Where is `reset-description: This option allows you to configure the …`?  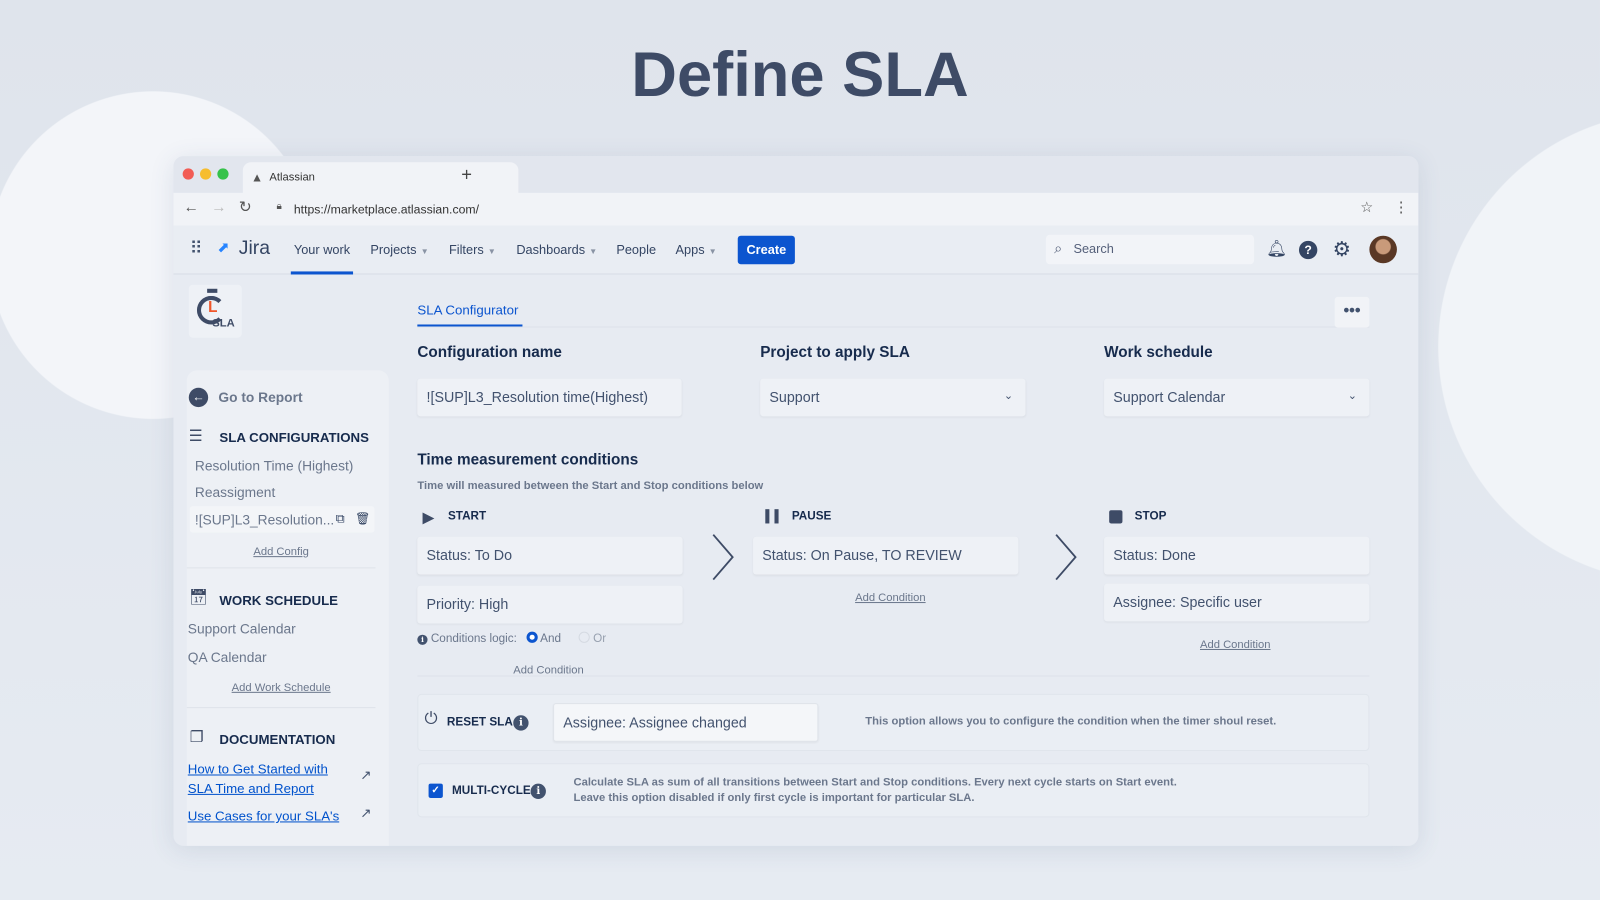 reset-description: This option allows you to configure the … is located at coordinates (1071, 721).